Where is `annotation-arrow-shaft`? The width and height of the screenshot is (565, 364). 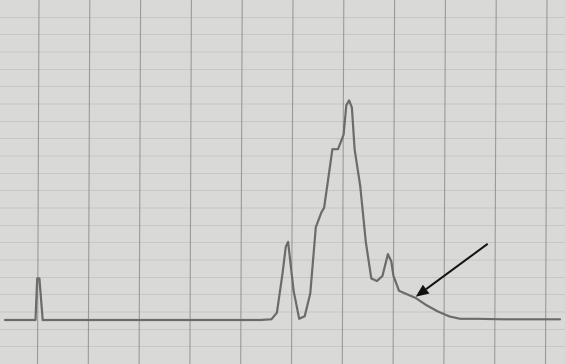 annotation-arrow-shaft is located at coordinates (457, 266).